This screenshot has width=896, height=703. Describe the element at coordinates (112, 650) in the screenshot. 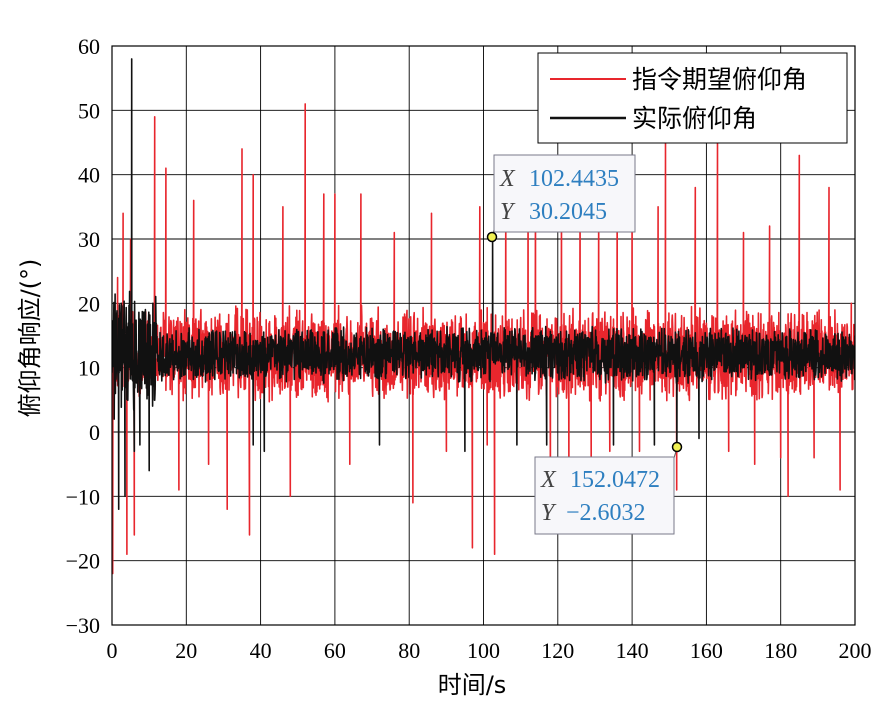

I see `x-tick-label: 0` at that location.